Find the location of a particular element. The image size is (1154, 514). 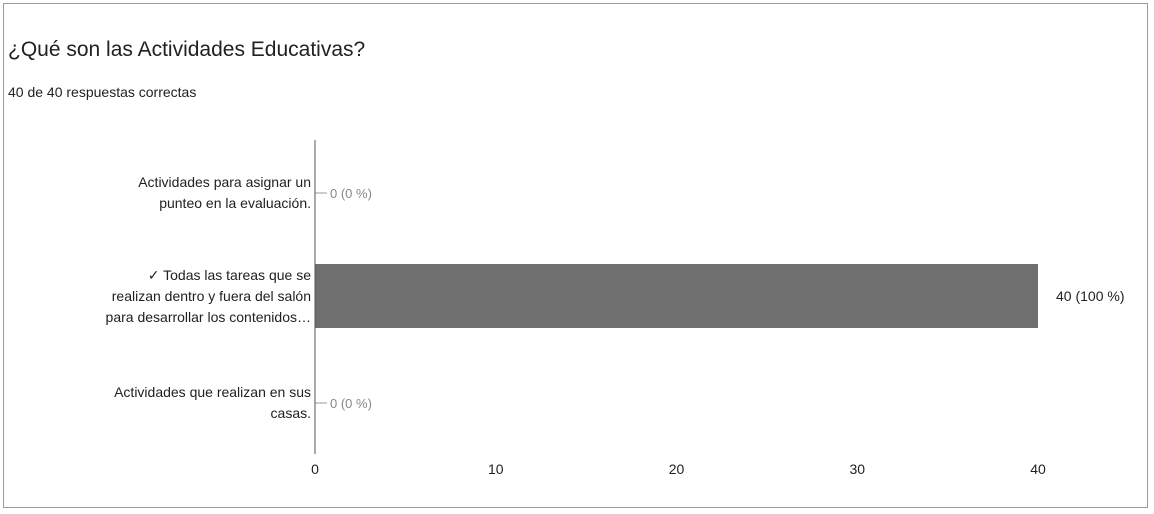

response-summary: 40 de 40 respuestas correctas is located at coordinates (102, 92).